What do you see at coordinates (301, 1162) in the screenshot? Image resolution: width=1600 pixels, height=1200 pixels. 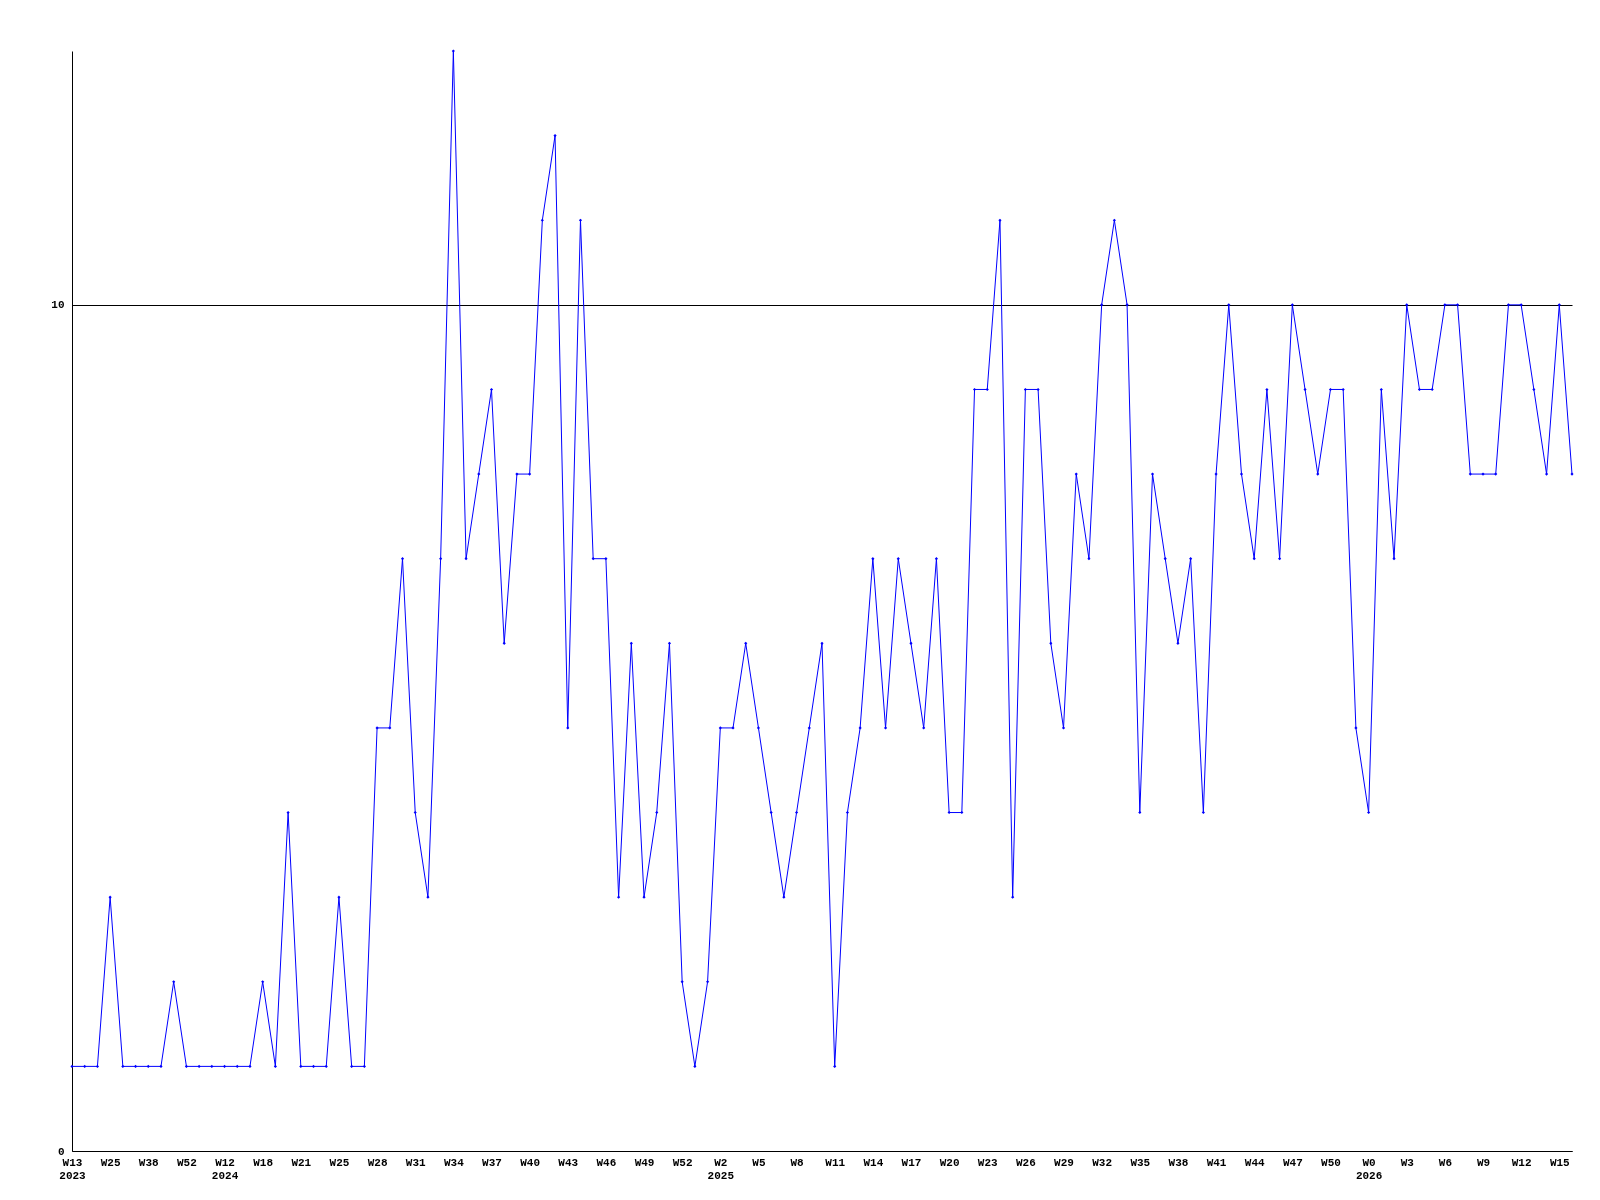 I see `x-tick-label: W21` at bounding box center [301, 1162].